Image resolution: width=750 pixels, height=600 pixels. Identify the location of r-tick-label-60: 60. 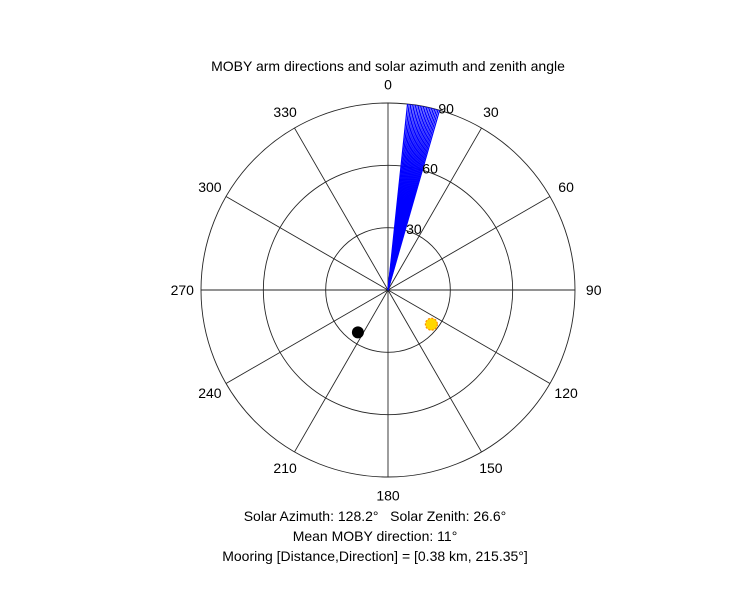
(430, 169).